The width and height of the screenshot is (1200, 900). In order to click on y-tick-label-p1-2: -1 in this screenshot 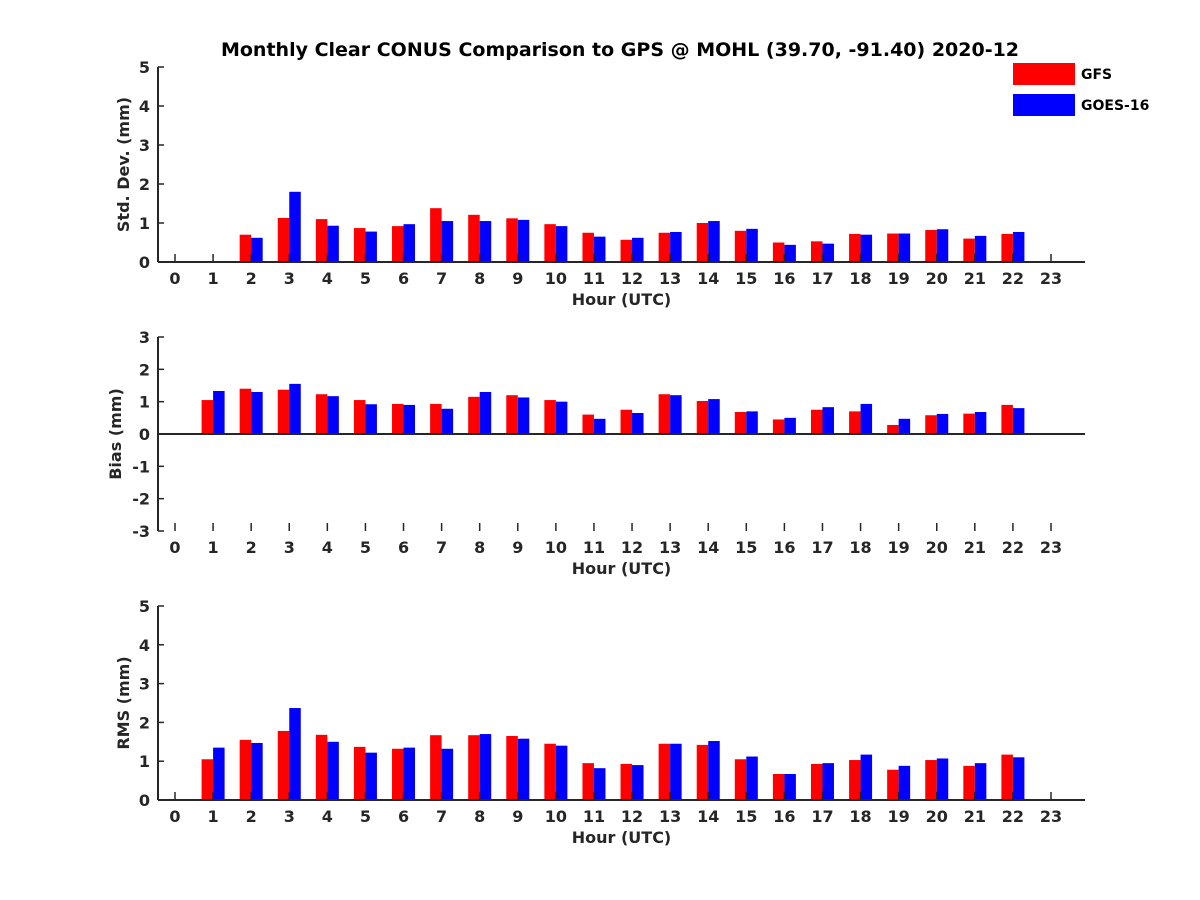, I will do `click(141, 466)`.